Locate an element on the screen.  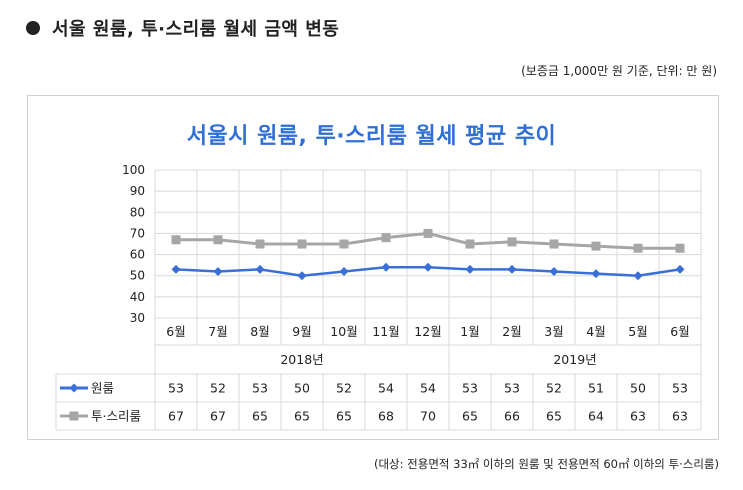
unit-note: (보증금 1,000만 원 기준, 단위: 만 원) is located at coordinates (619, 71).